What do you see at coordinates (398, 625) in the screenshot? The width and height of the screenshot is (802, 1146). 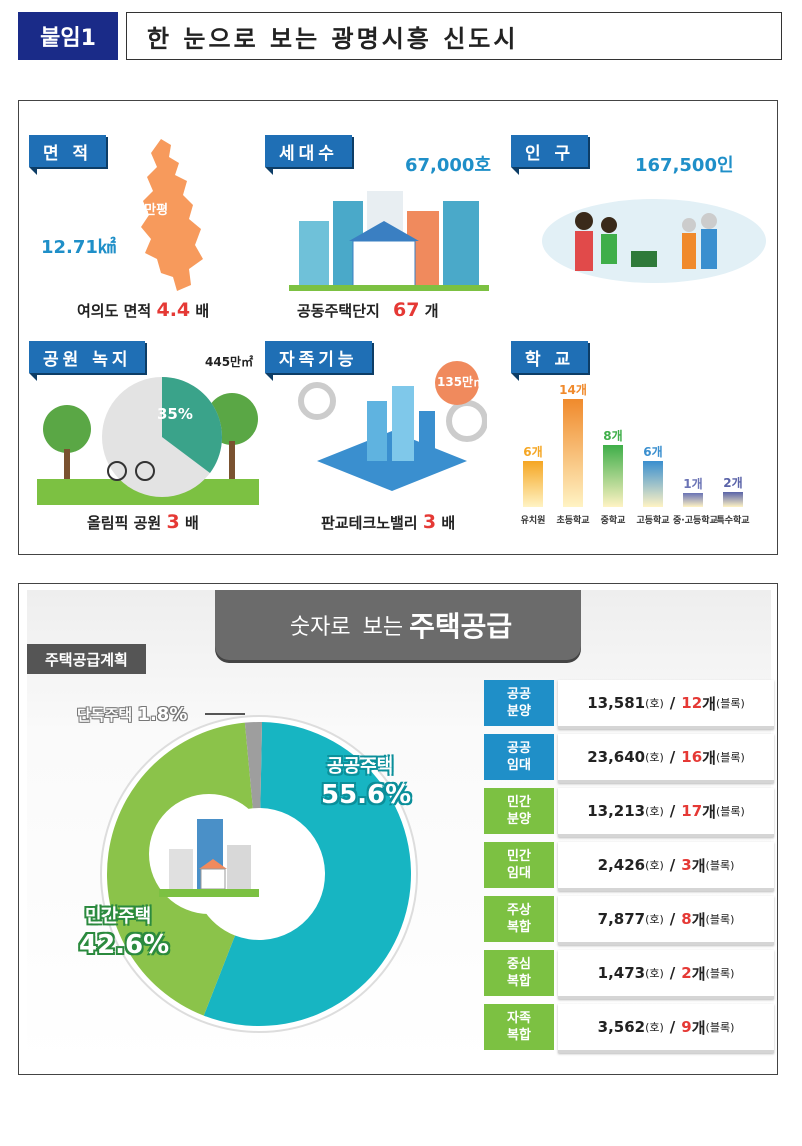 I see `housing-banner: 숫자로 보는 주택공급` at bounding box center [398, 625].